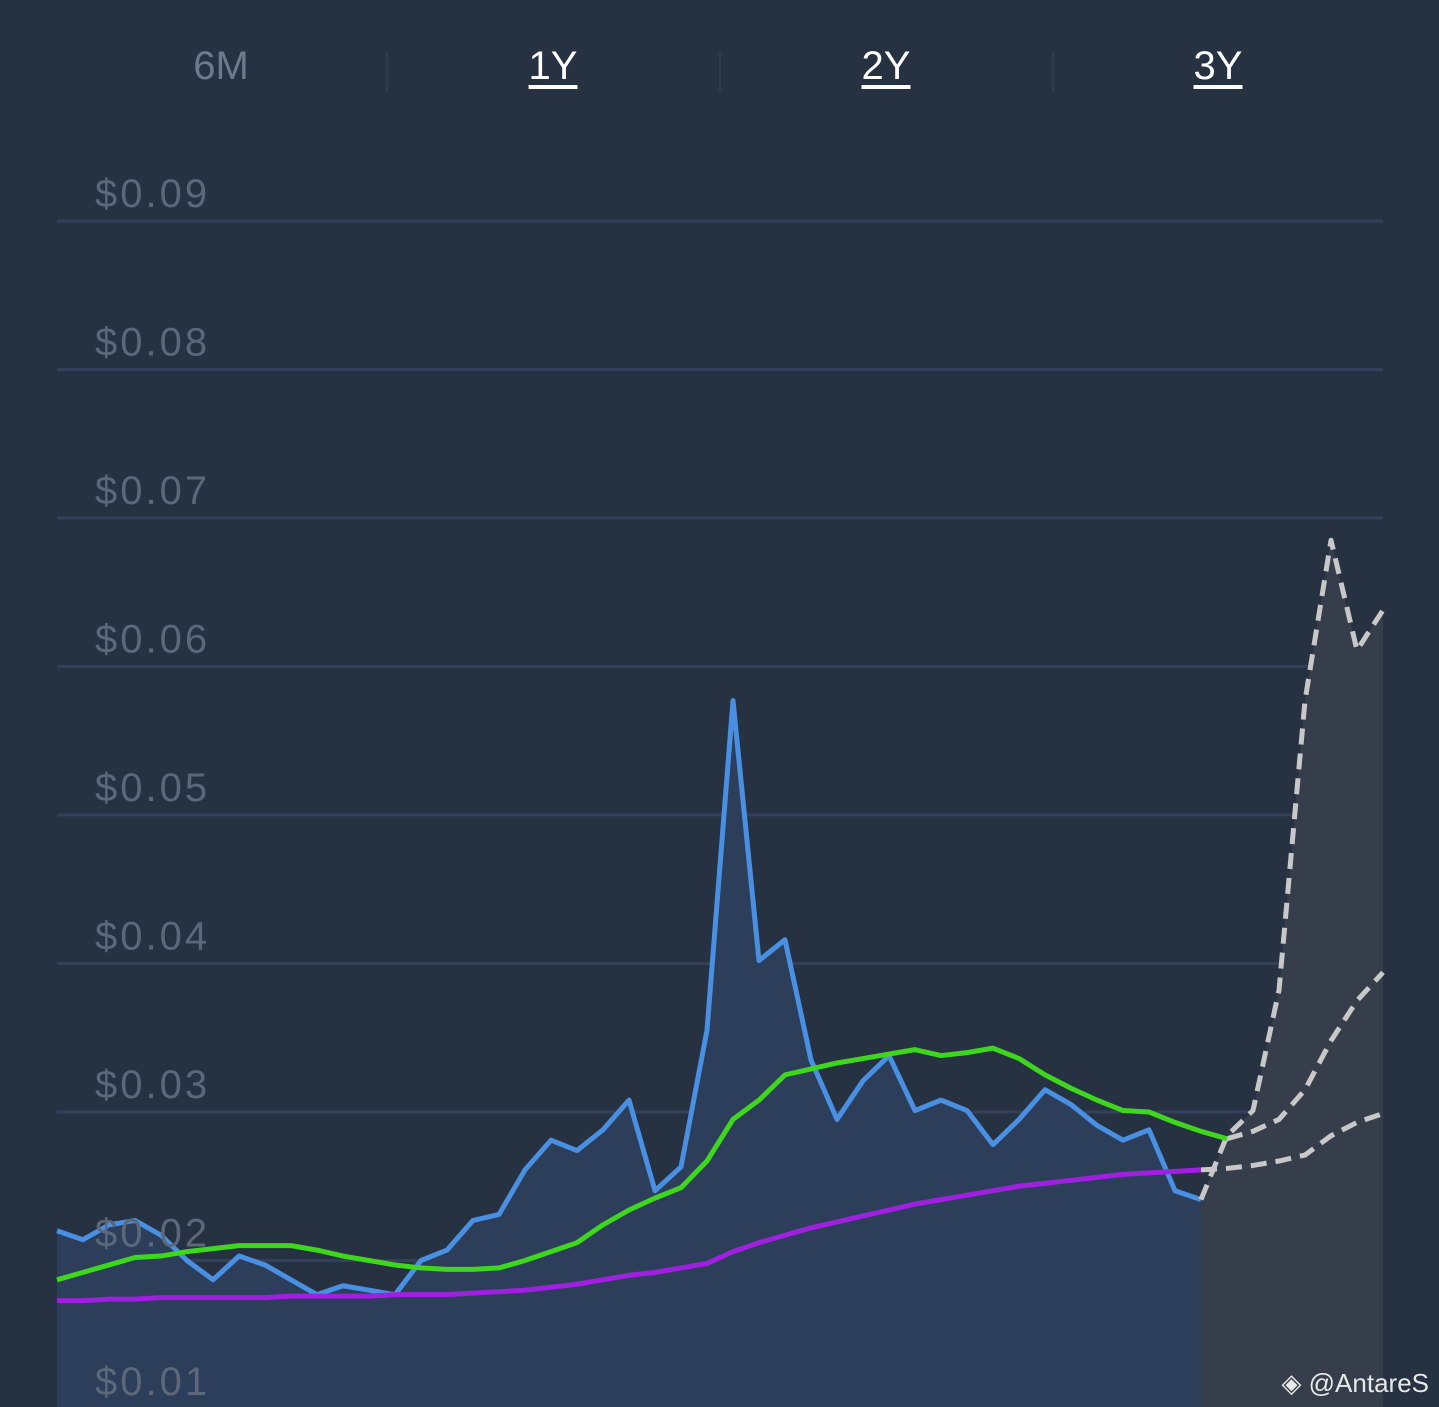  I want to click on watermark-text: @AntareS, so click(1368, 1383).